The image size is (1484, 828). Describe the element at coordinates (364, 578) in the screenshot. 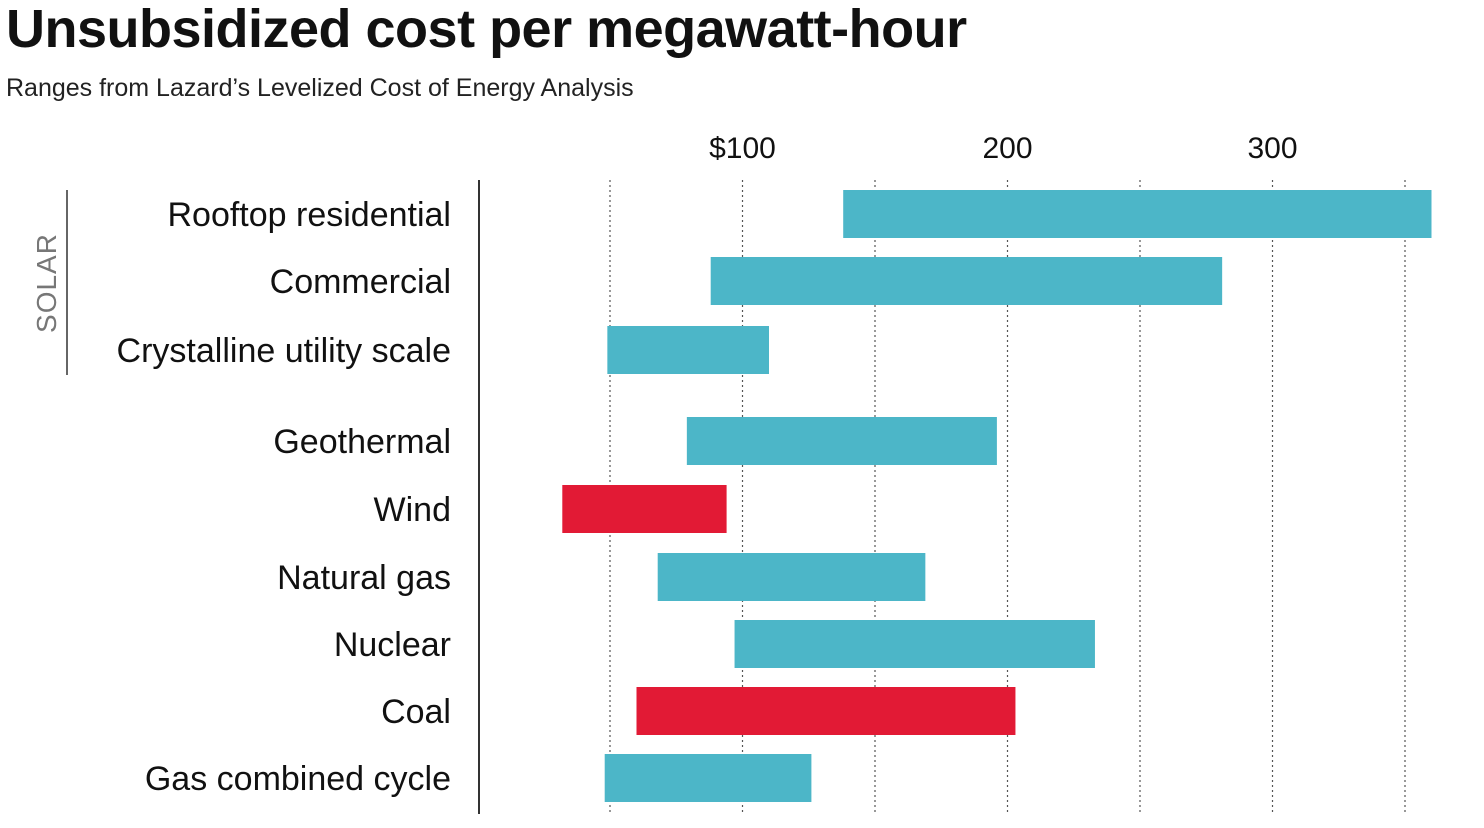

I see `category-label: Natural gas` at that location.